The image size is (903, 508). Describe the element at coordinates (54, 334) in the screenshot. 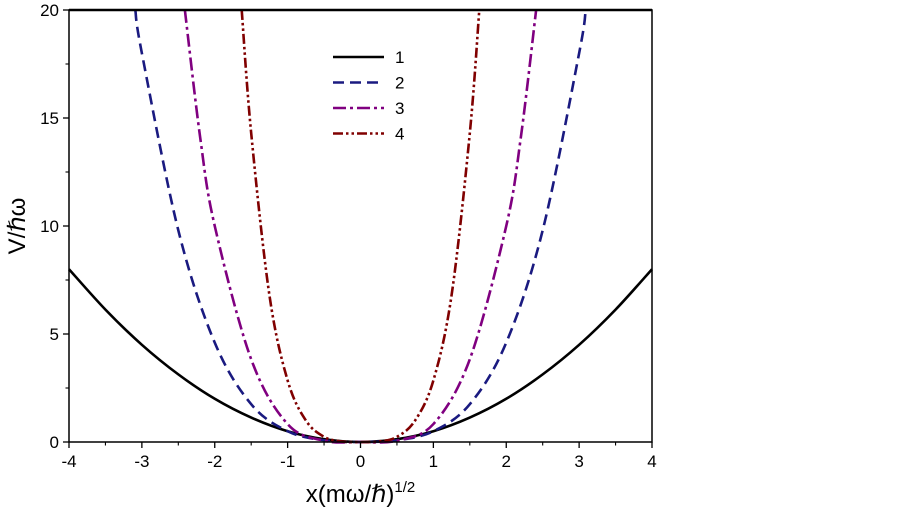

I see `y-tick-label: 5` at that location.